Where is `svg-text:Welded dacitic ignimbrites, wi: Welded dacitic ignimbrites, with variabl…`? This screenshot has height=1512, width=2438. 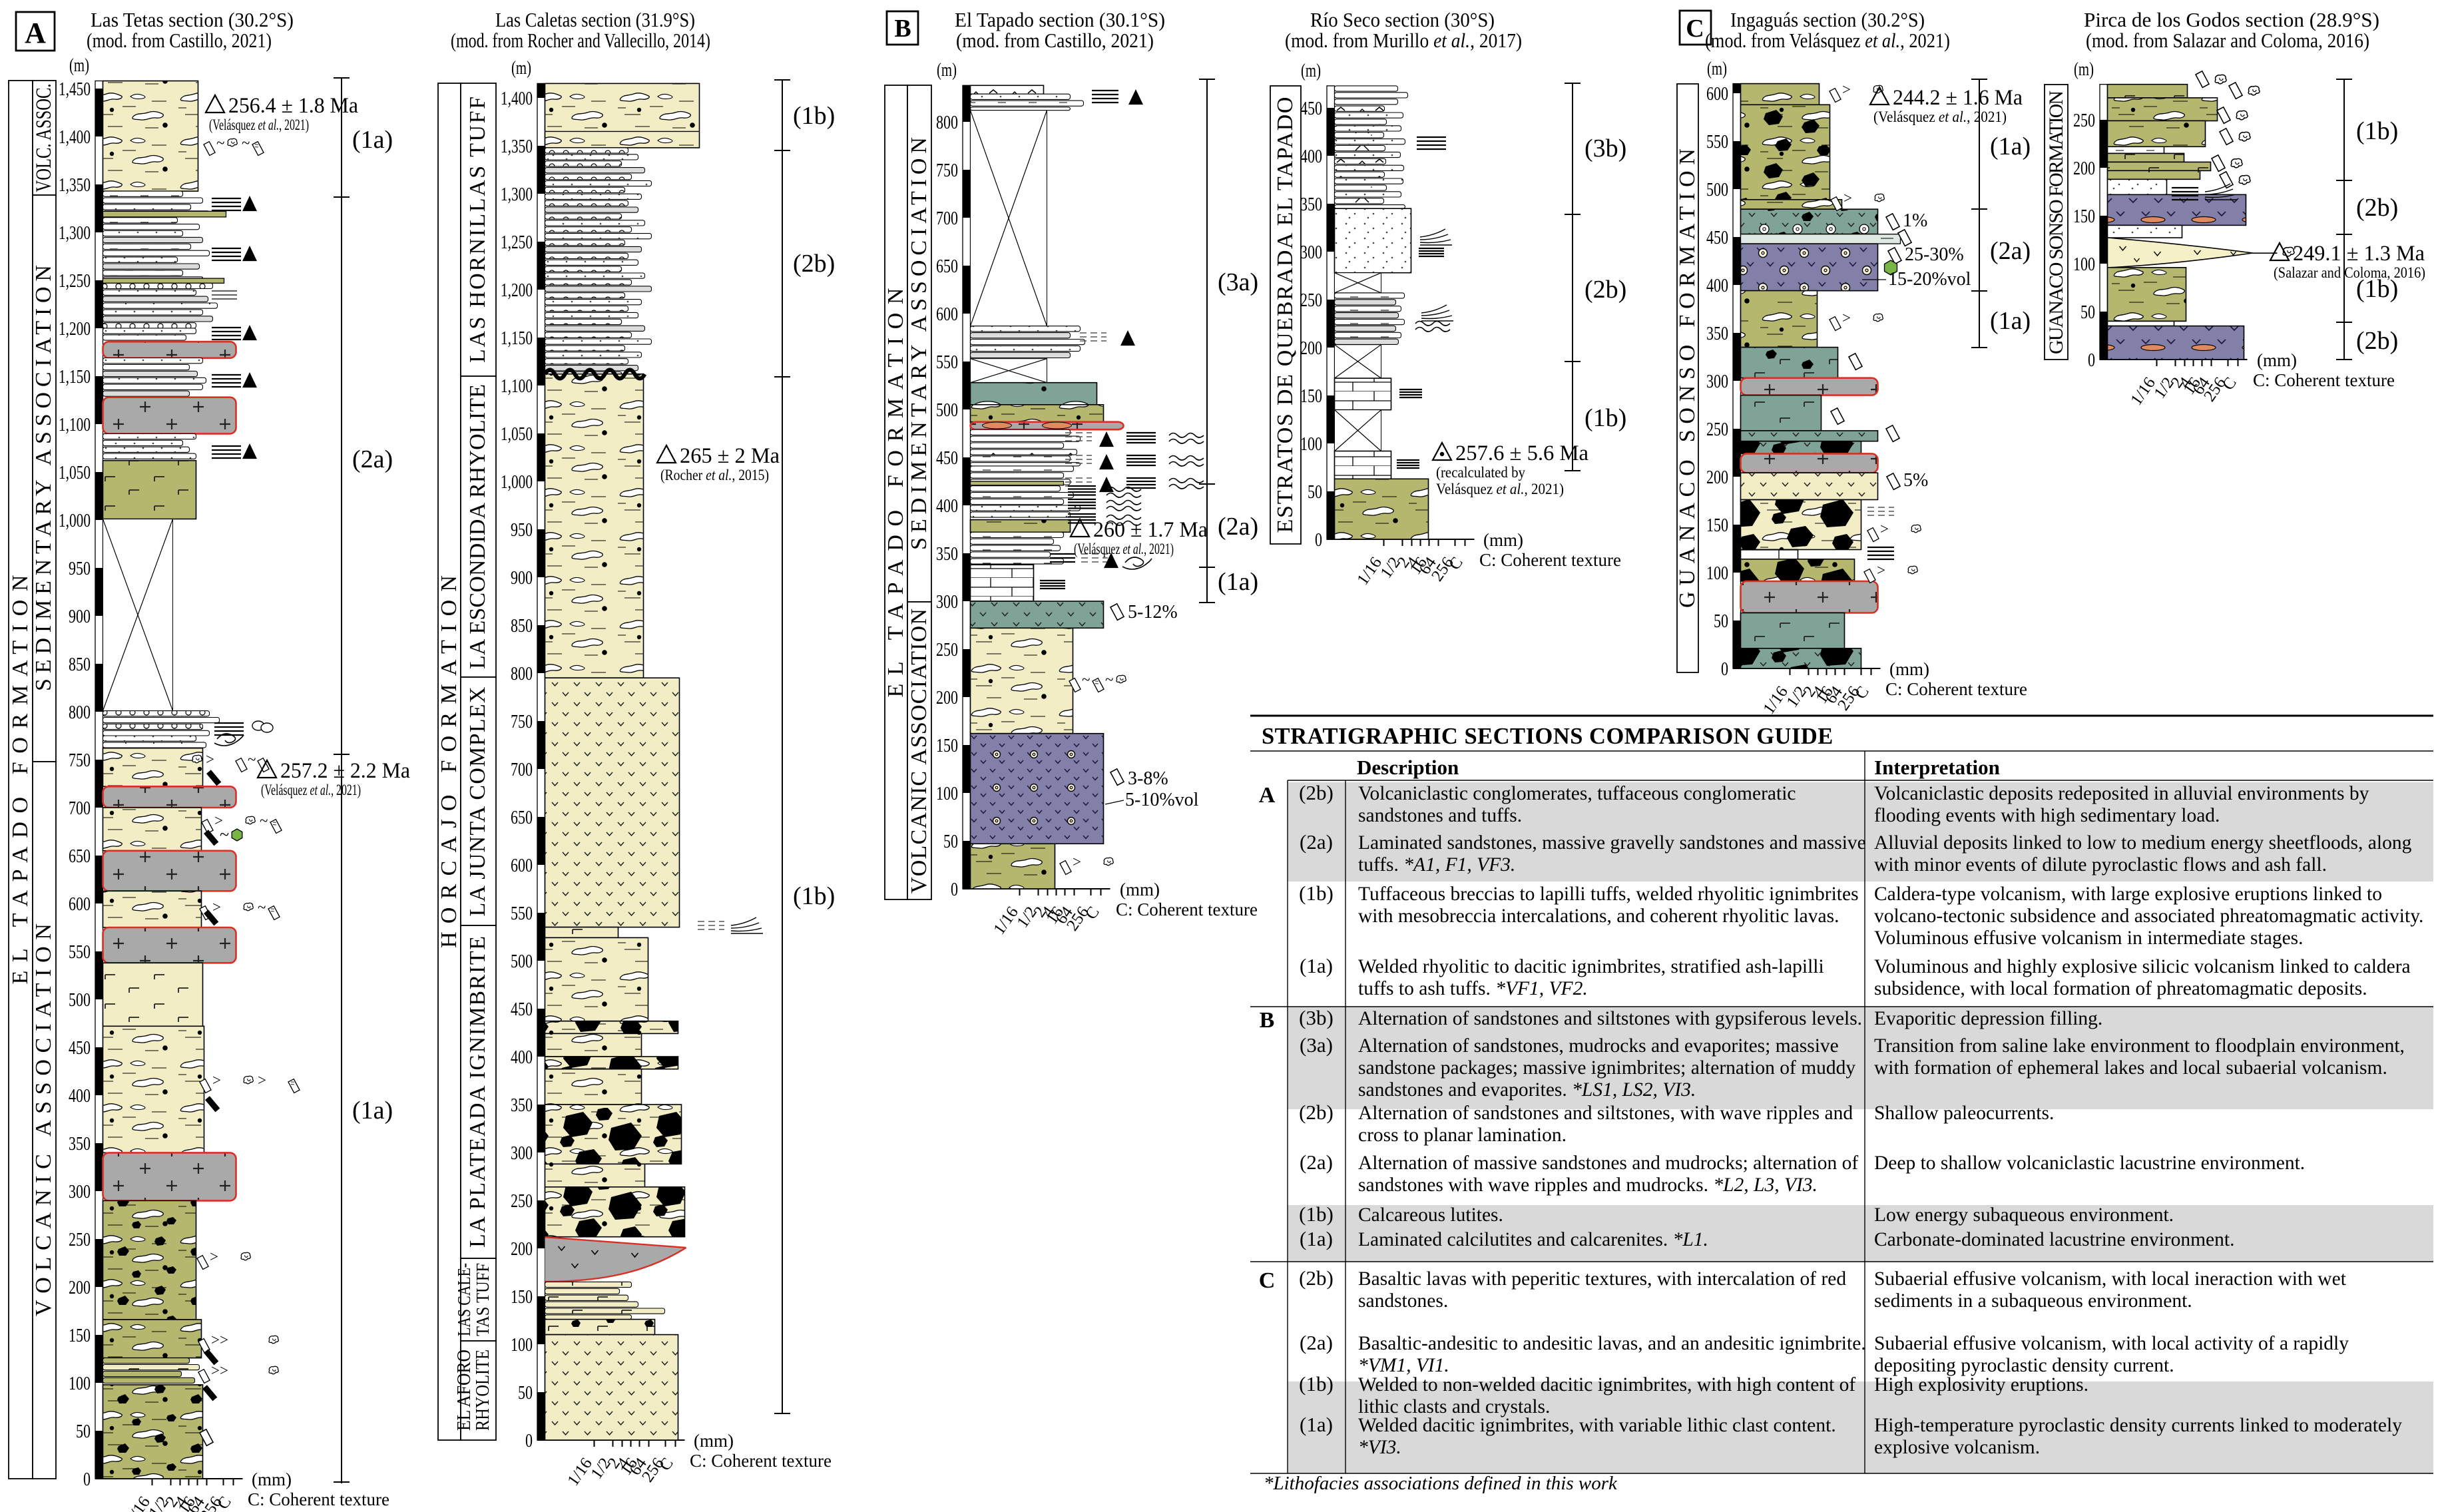
svg-text:Welded dacitic ignimbrites, wi: Welded dacitic ignimbrites, with variabl… is located at coordinates (1597, 1425).